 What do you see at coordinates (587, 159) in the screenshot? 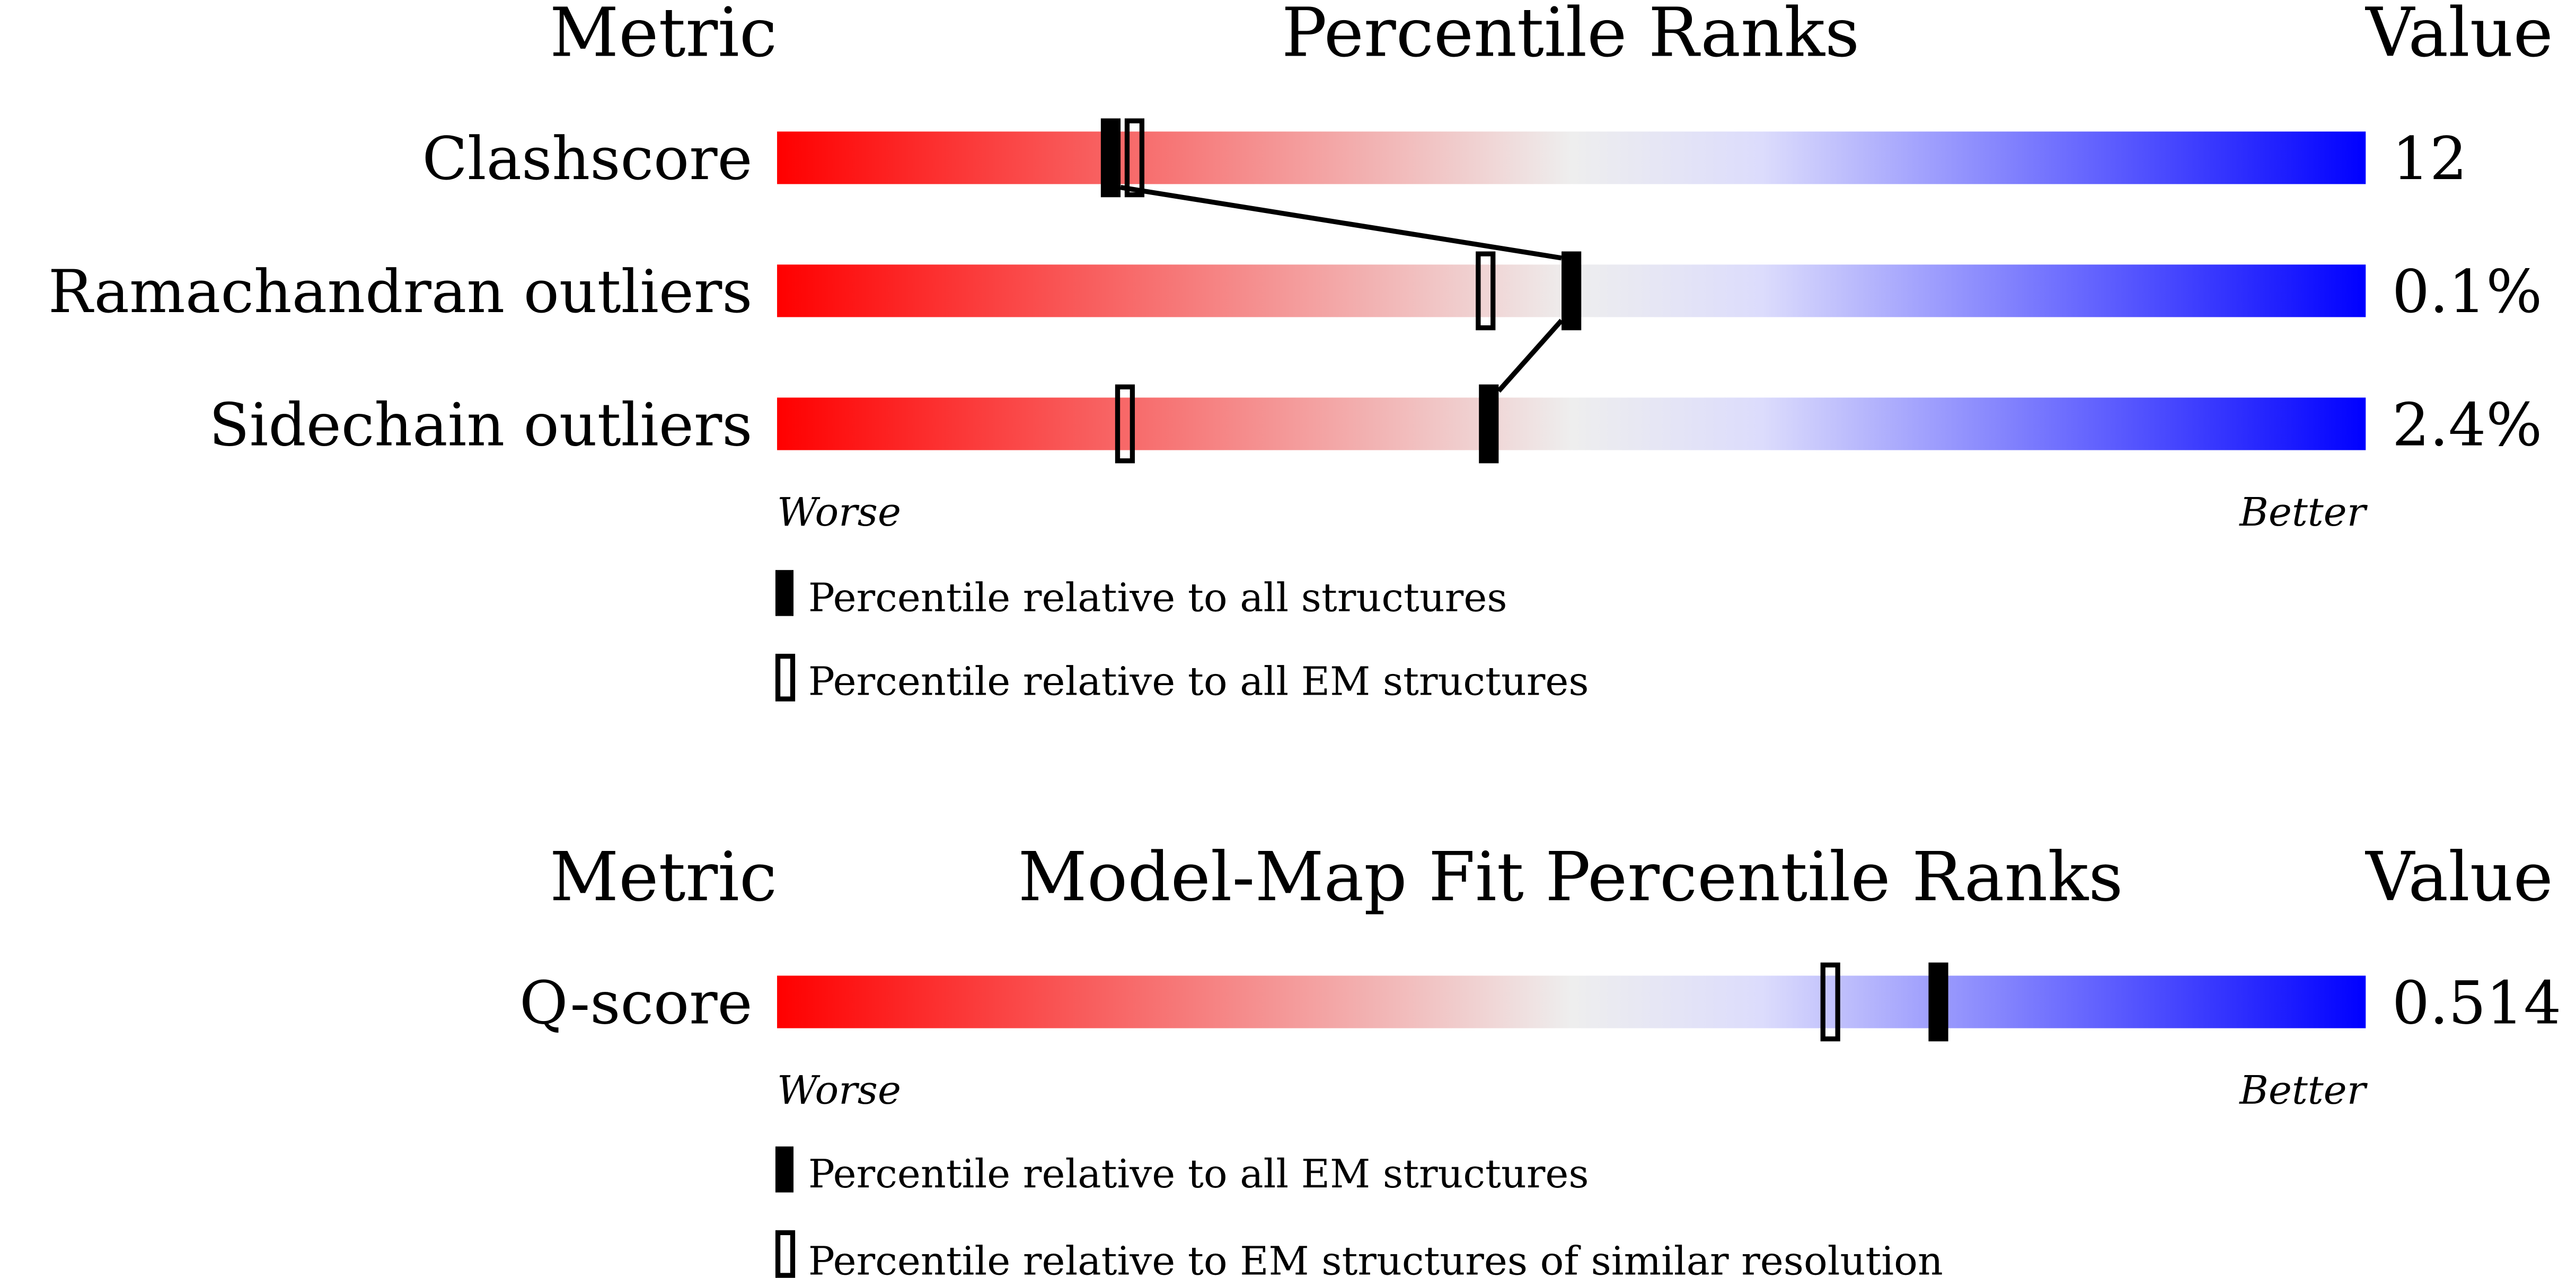
I see `metric-label: Clashscore` at bounding box center [587, 159].